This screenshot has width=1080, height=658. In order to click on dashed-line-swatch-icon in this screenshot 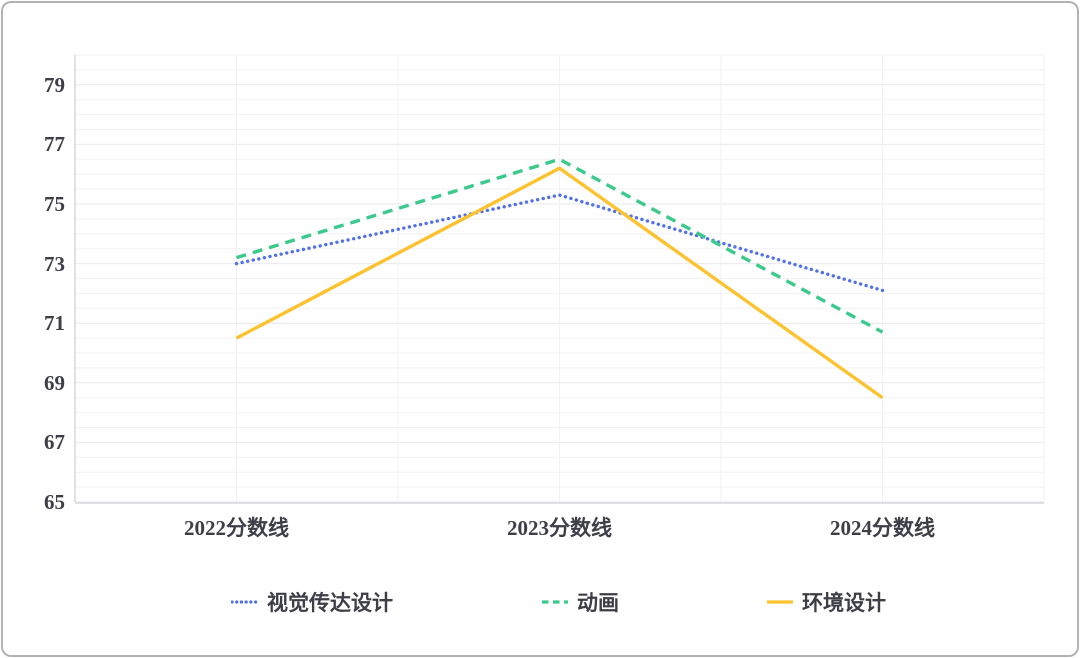, I will do `click(555, 602)`.